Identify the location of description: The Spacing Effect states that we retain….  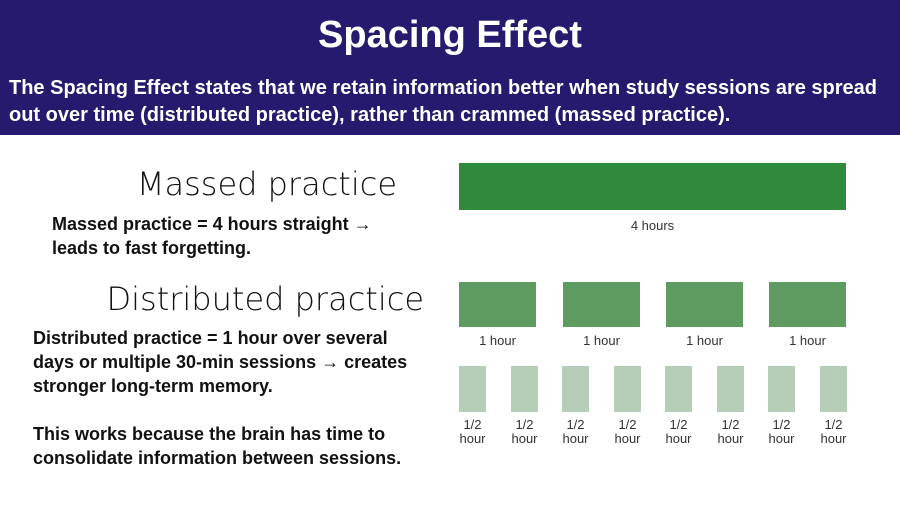
(443, 101).